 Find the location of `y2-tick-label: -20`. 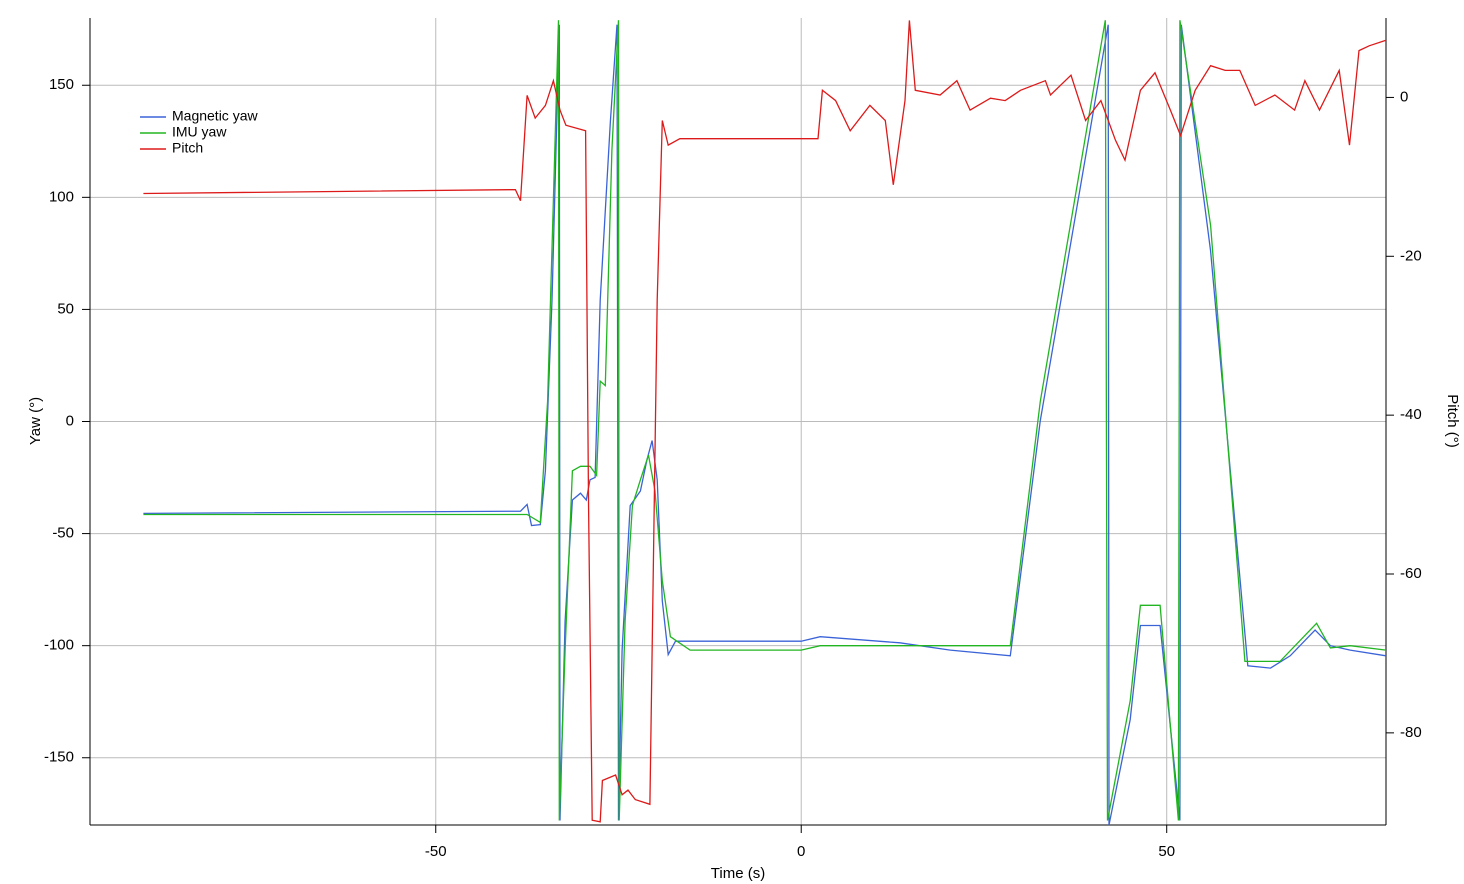

y2-tick-label: -20 is located at coordinates (1411, 255).